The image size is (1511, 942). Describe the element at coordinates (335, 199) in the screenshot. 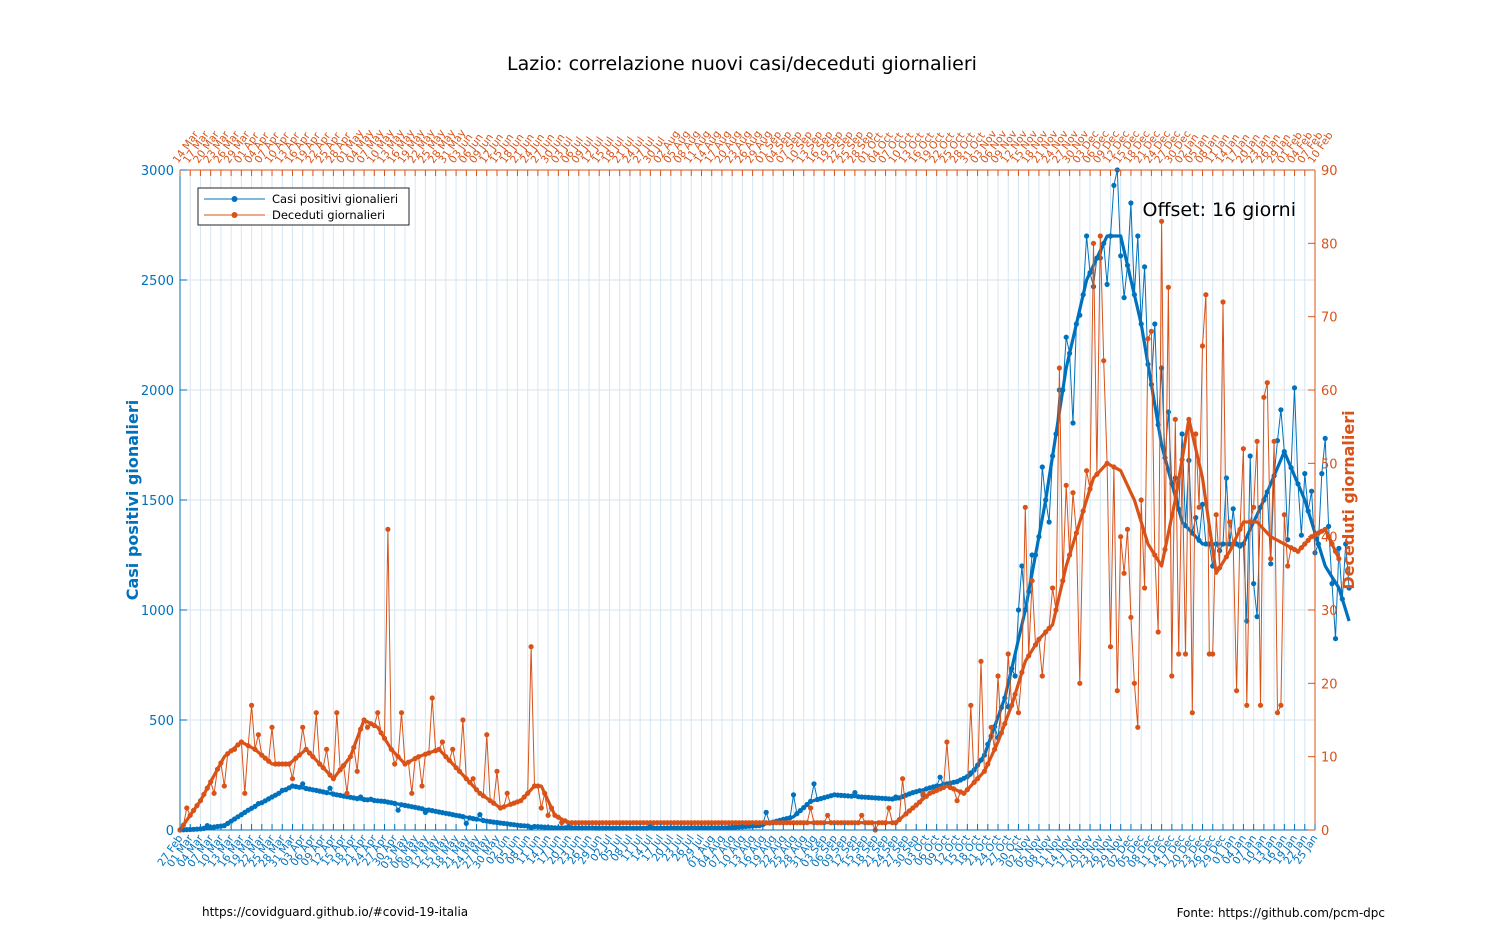

I see `legend-label-cases: Casi positivi gionalieri` at that location.